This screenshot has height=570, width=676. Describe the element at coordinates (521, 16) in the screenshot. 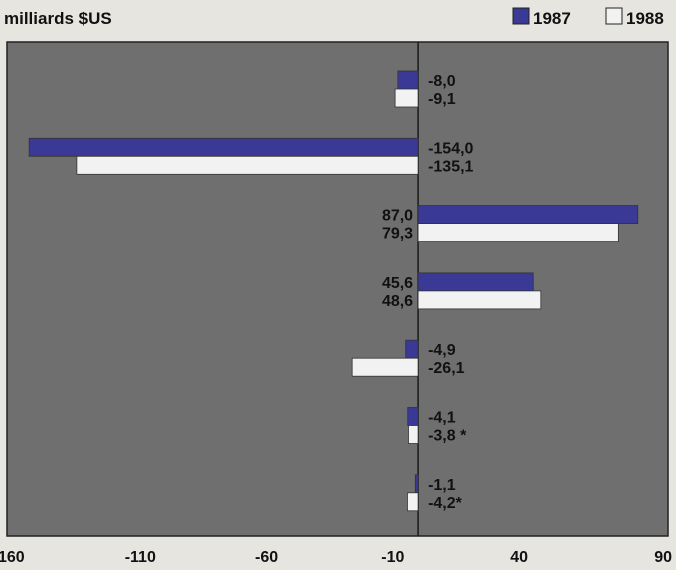

I see `legend-swatch-1987` at that location.